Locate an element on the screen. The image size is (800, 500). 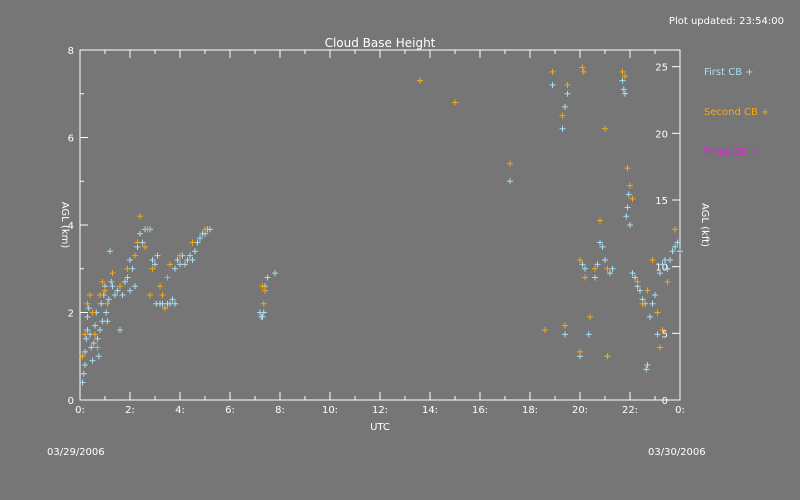
x-tick-label: 4: is located at coordinates (180, 410).